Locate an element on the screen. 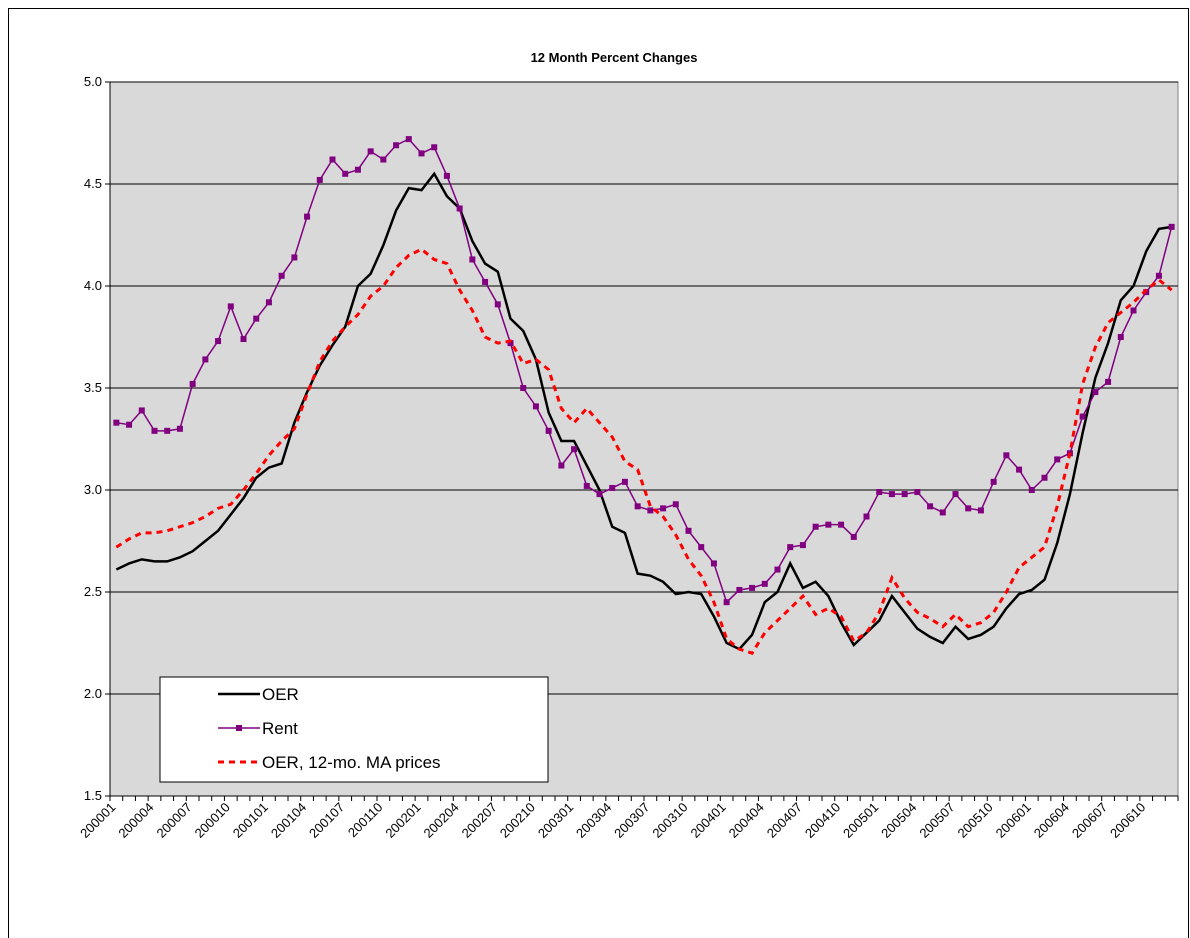 The image size is (1190, 938). y-tick-label: 3.0 is located at coordinates (93, 489).